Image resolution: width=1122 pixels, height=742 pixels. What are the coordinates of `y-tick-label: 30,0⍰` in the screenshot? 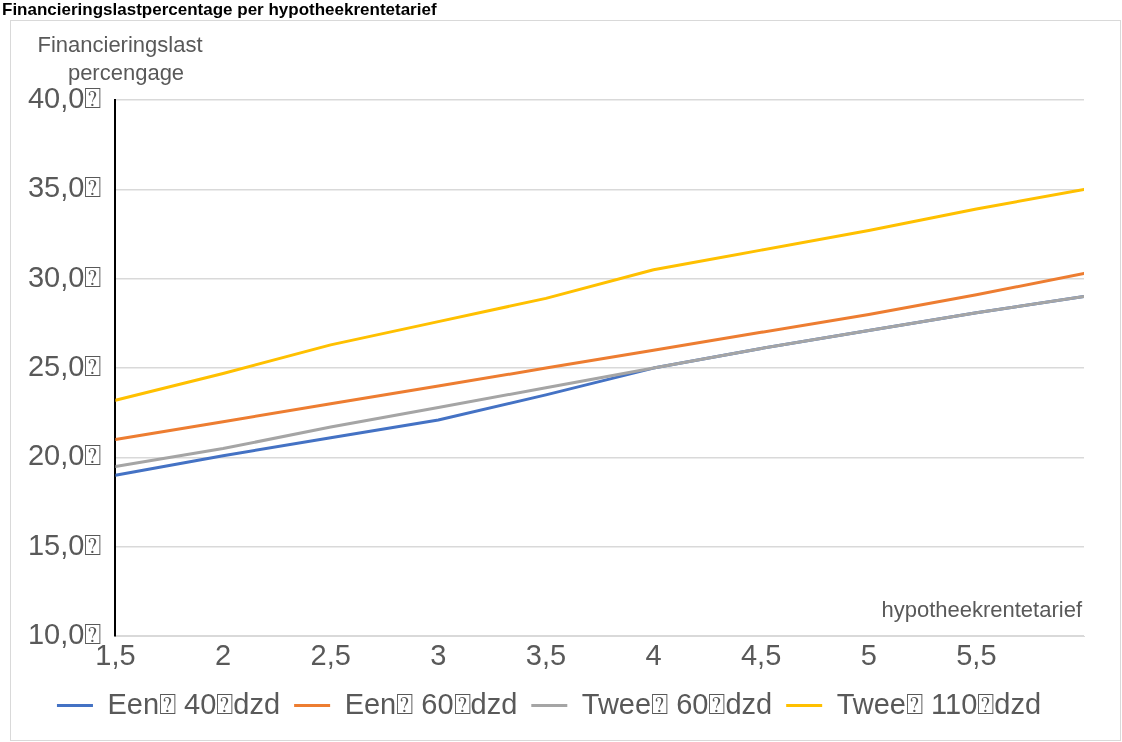 It's located at (64, 276).